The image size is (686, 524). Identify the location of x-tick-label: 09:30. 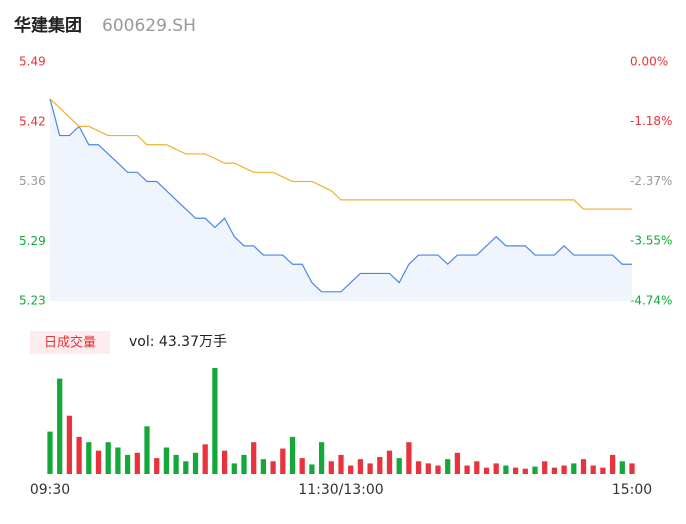
(50, 490).